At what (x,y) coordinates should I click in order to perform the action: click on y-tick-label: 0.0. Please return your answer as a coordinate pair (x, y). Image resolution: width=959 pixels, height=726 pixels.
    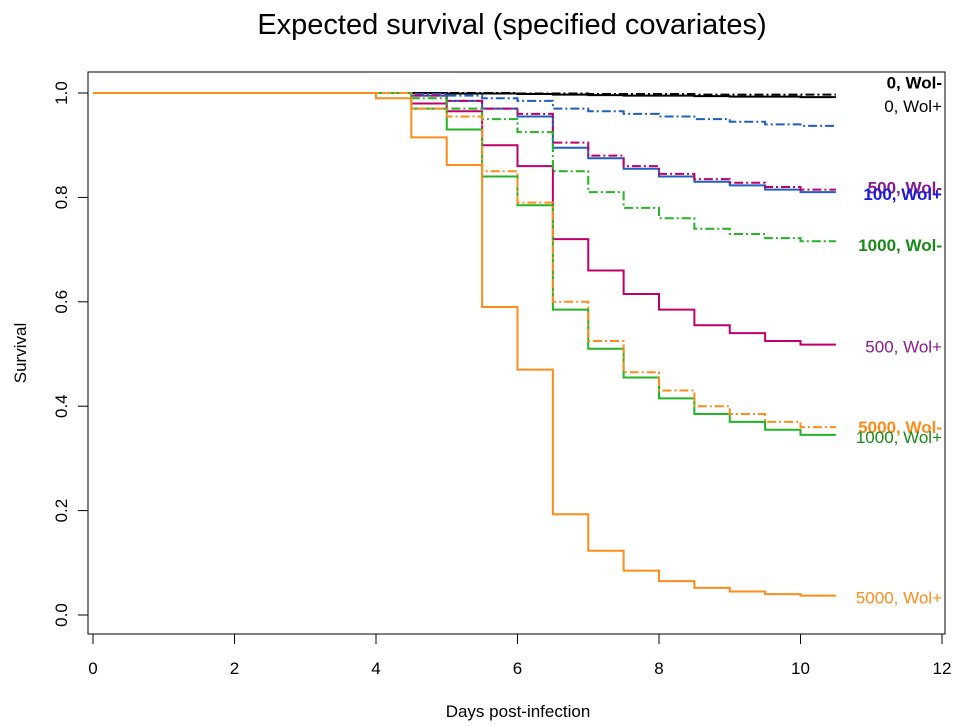
    Looking at the image, I should click on (61, 615).